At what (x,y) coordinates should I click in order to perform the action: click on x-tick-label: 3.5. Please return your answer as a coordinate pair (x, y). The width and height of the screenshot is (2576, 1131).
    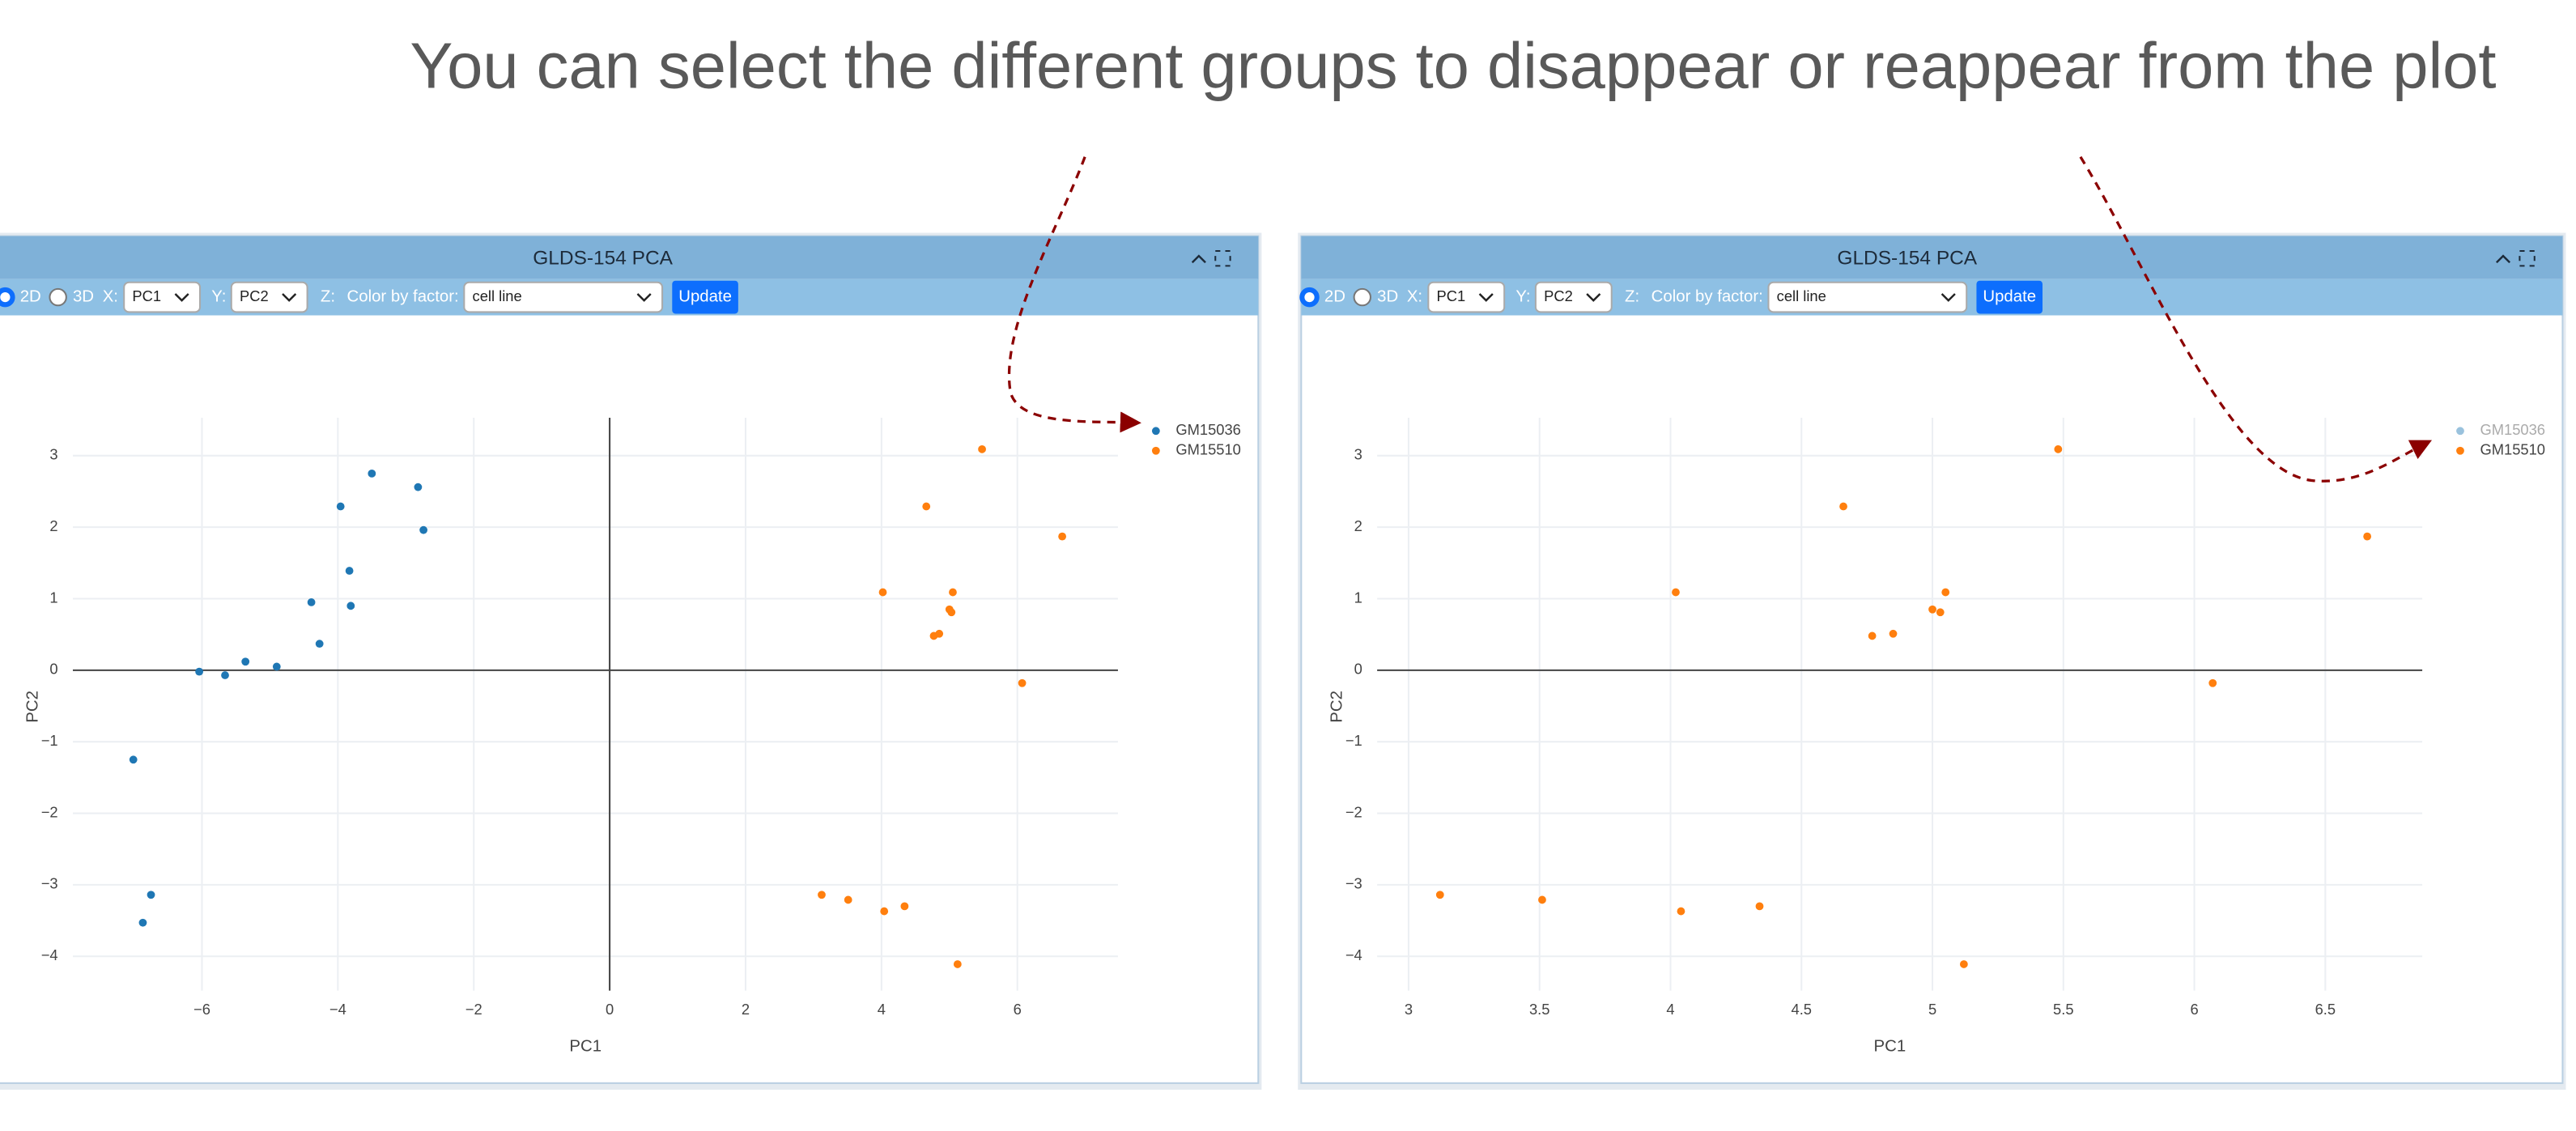
    Looking at the image, I should click on (1540, 1010).